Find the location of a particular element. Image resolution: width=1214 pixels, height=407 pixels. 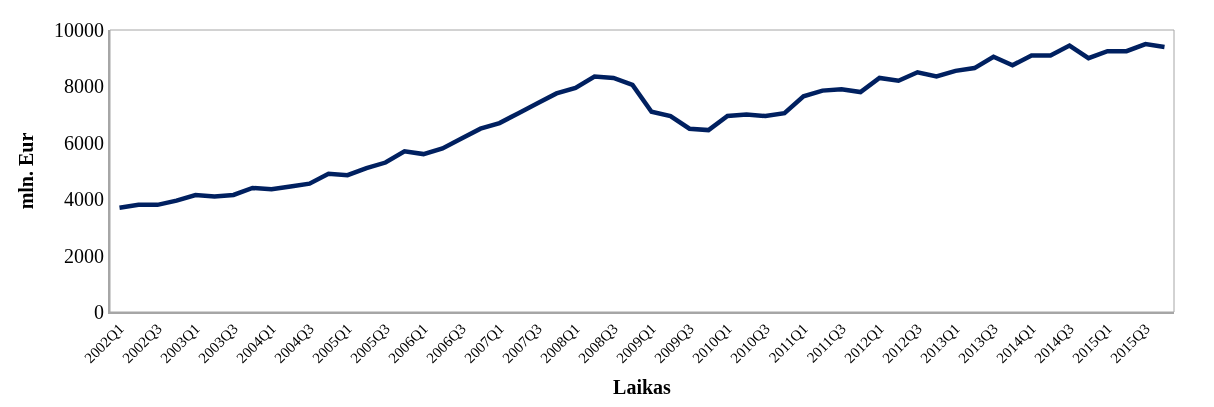

y-tick-label: 0 is located at coordinates (99, 312).